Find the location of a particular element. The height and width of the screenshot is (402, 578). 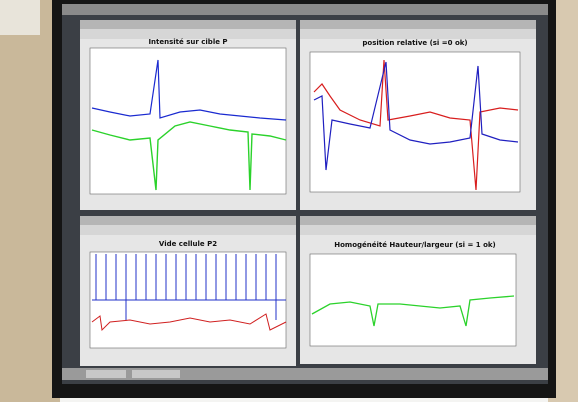

taskbar is located at coordinates (305, 374).